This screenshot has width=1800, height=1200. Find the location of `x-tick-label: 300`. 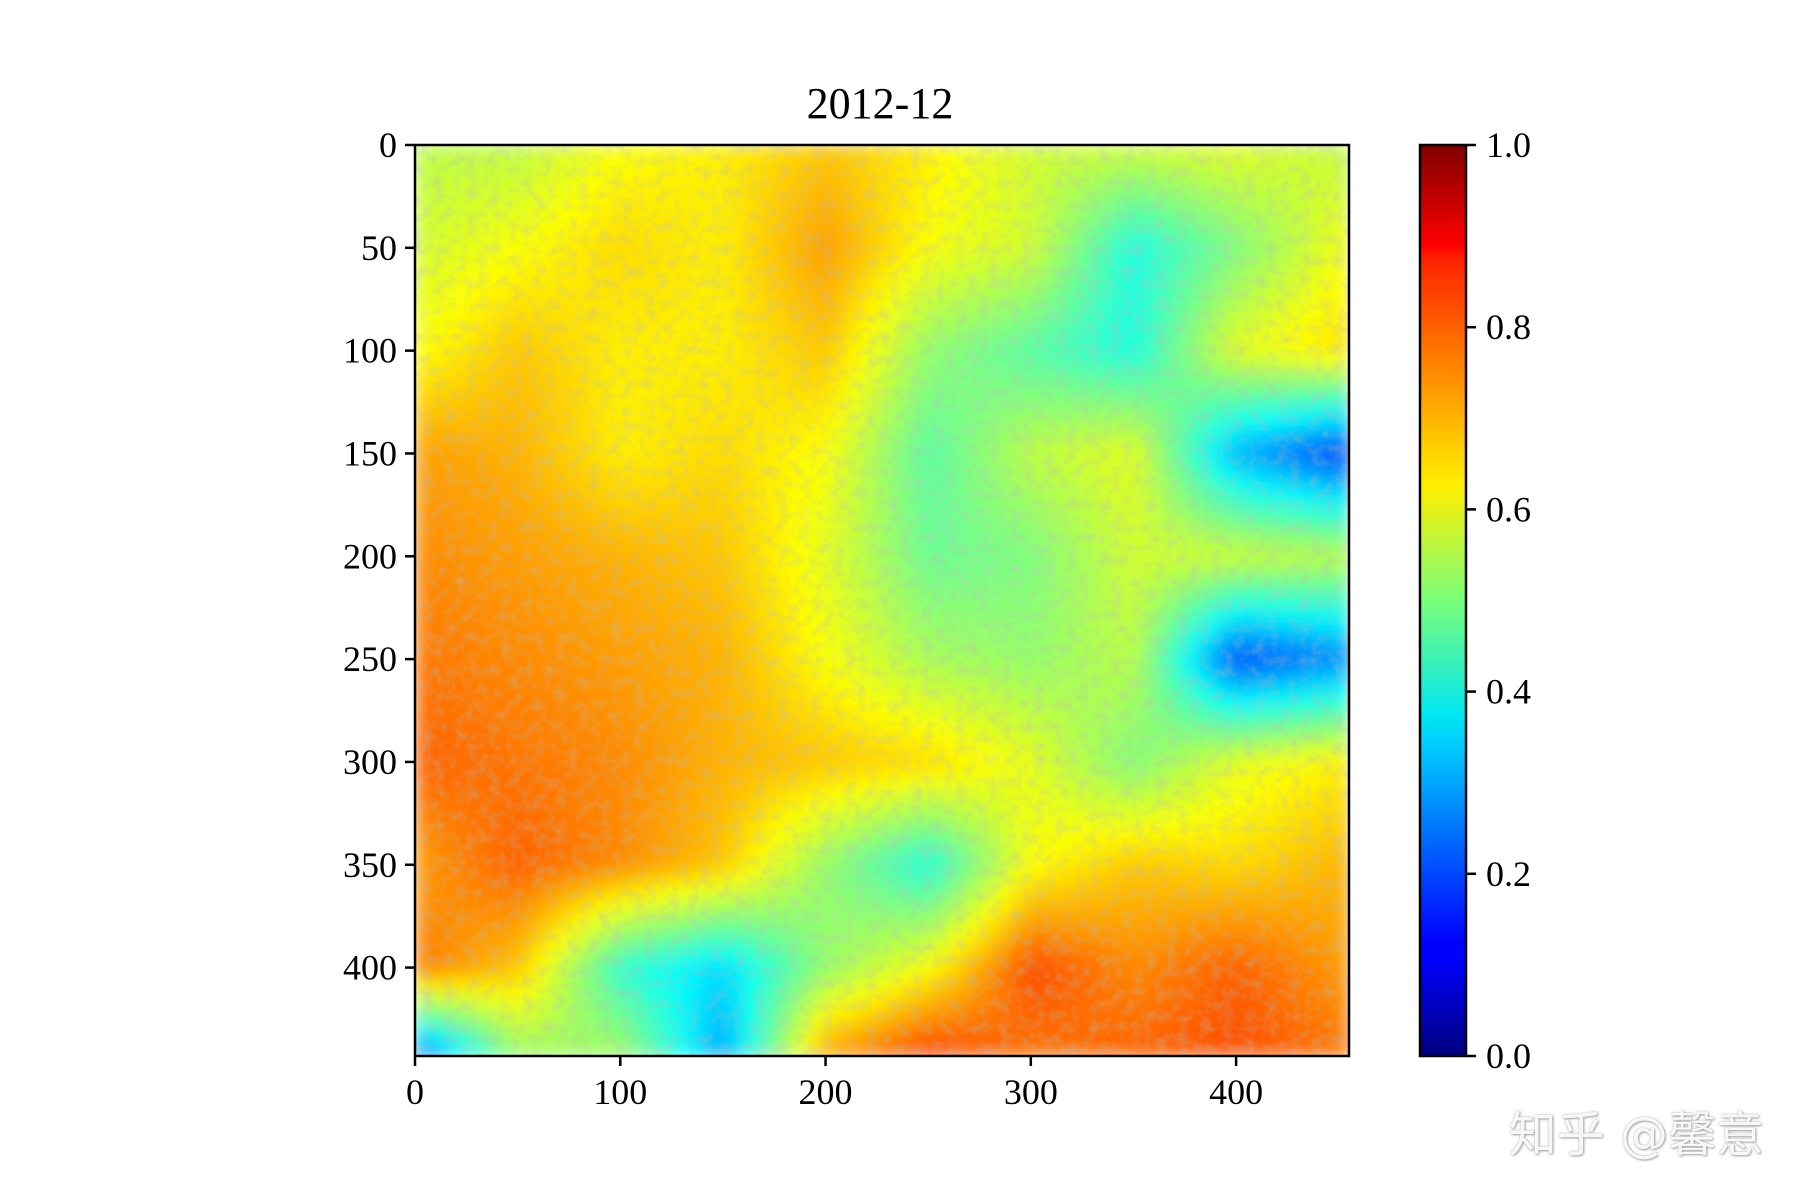

x-tick-label: 300 is located at coordinates (1031, 1092).